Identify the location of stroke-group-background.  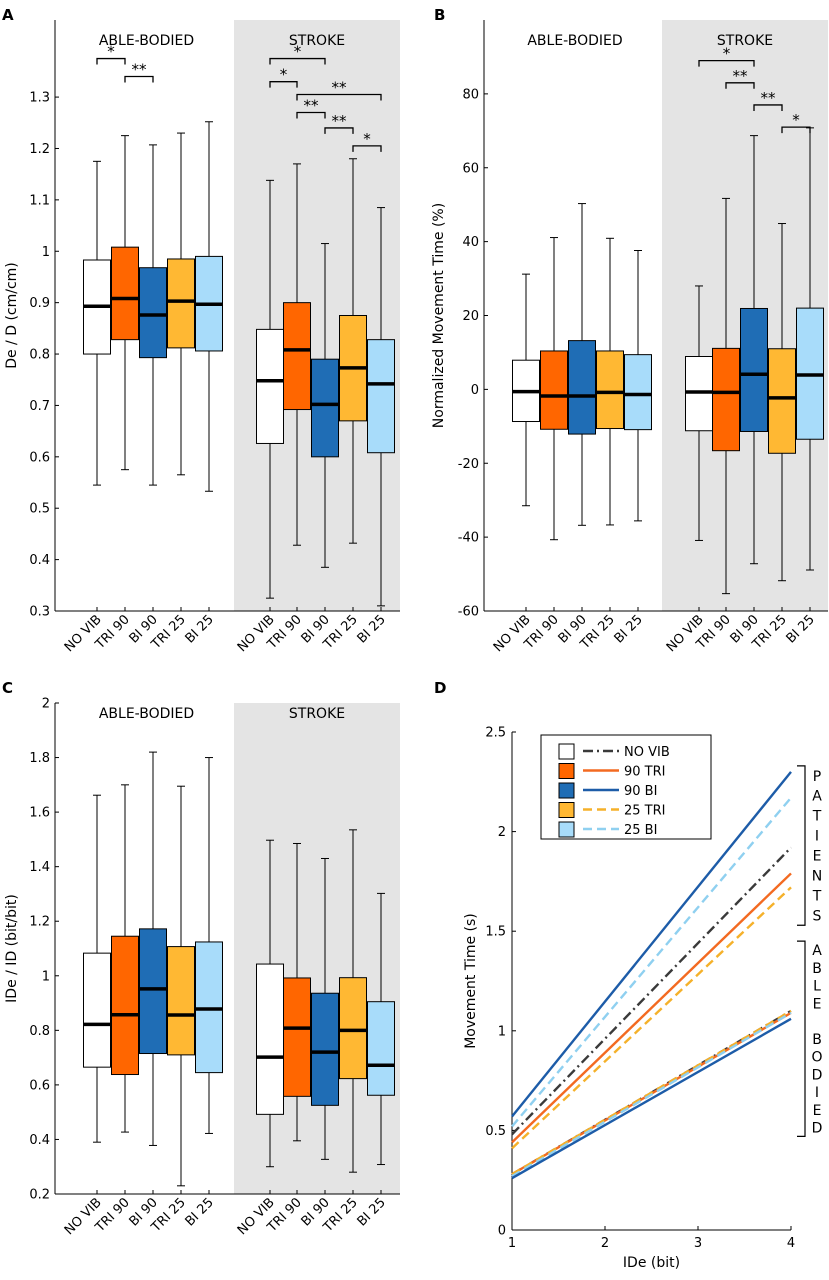
(317, 315).